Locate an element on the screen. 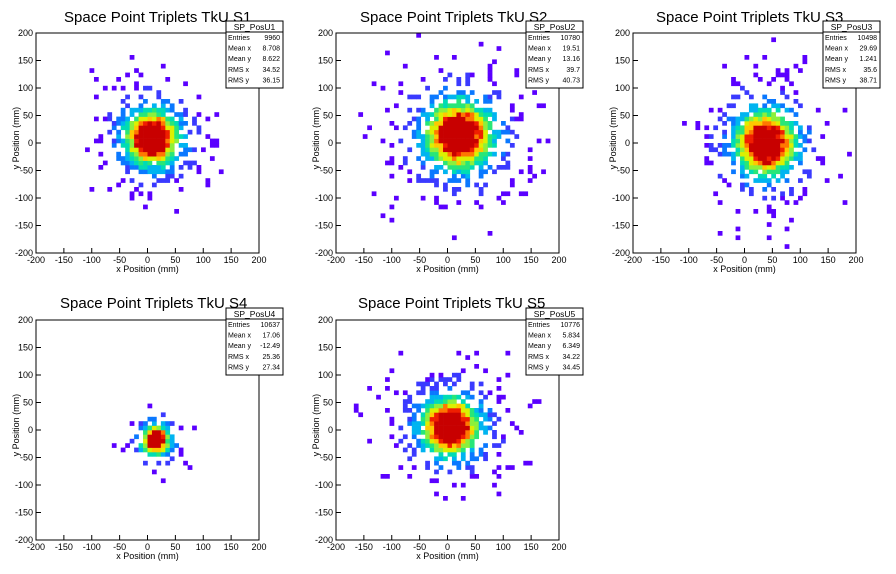 The height and width of the screenshot is (574, 896). stats-label-rms-x: RMS x is located at coordinates (239, 70).